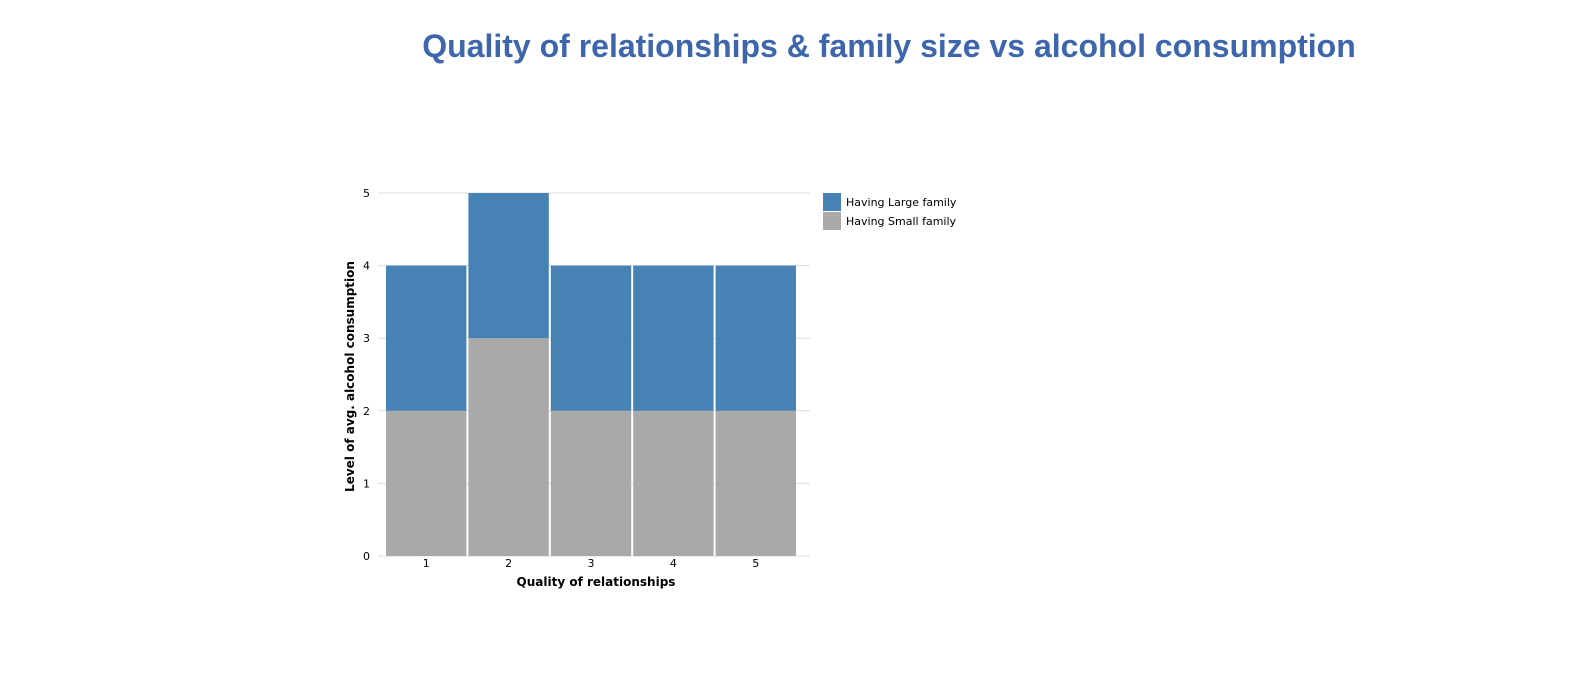  I want to click on x-tick-label: 5, so click(755, 563).